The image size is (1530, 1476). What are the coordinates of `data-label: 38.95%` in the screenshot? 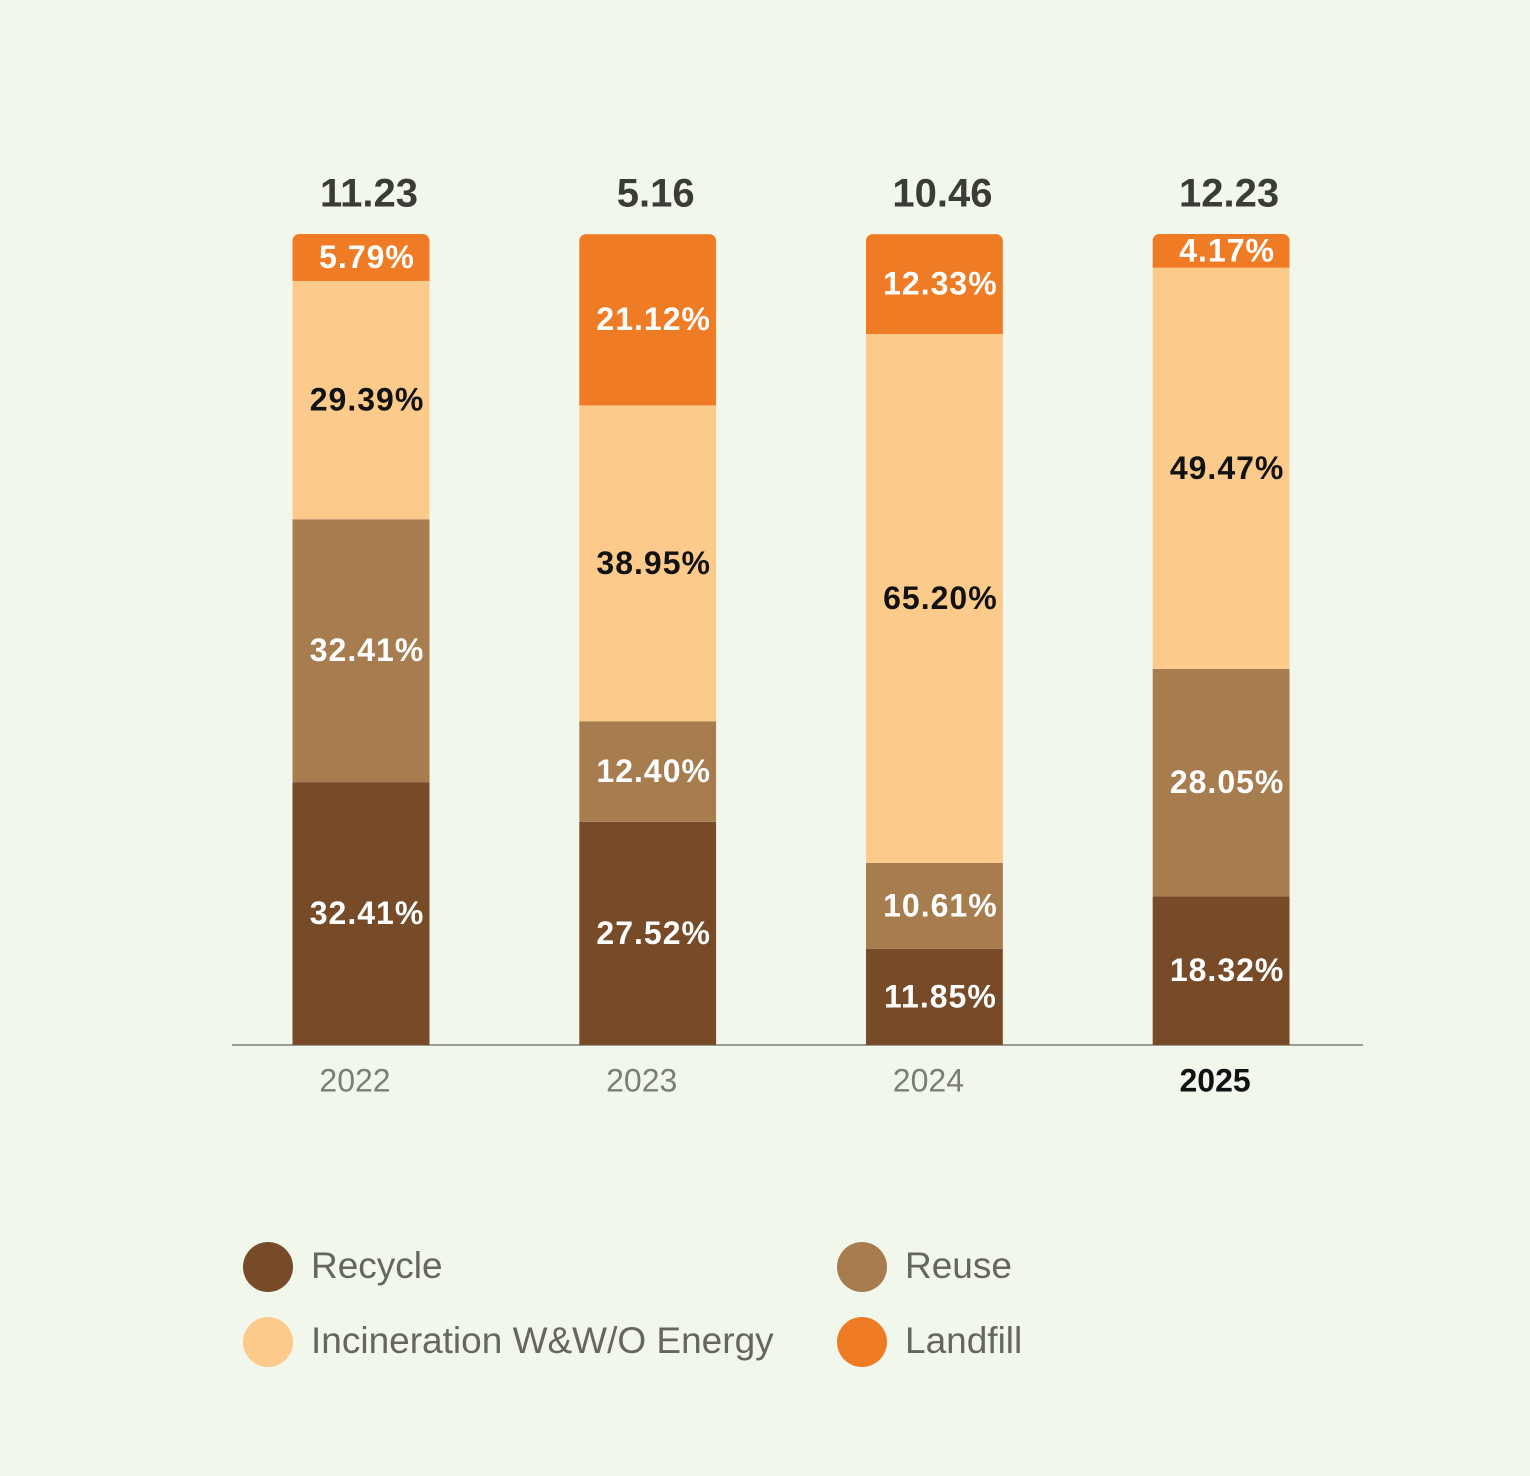 It's located at (653, 563).